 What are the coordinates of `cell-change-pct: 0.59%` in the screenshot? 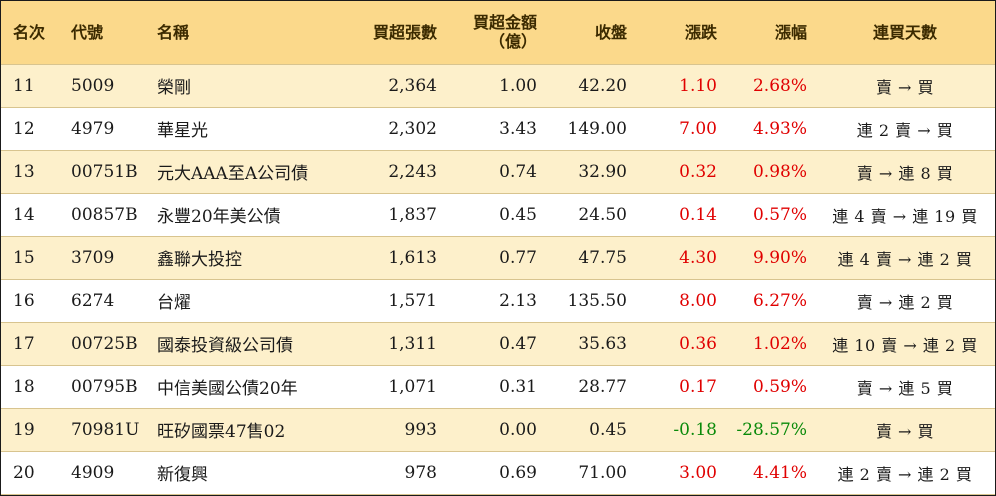 It's located at (779, 386).